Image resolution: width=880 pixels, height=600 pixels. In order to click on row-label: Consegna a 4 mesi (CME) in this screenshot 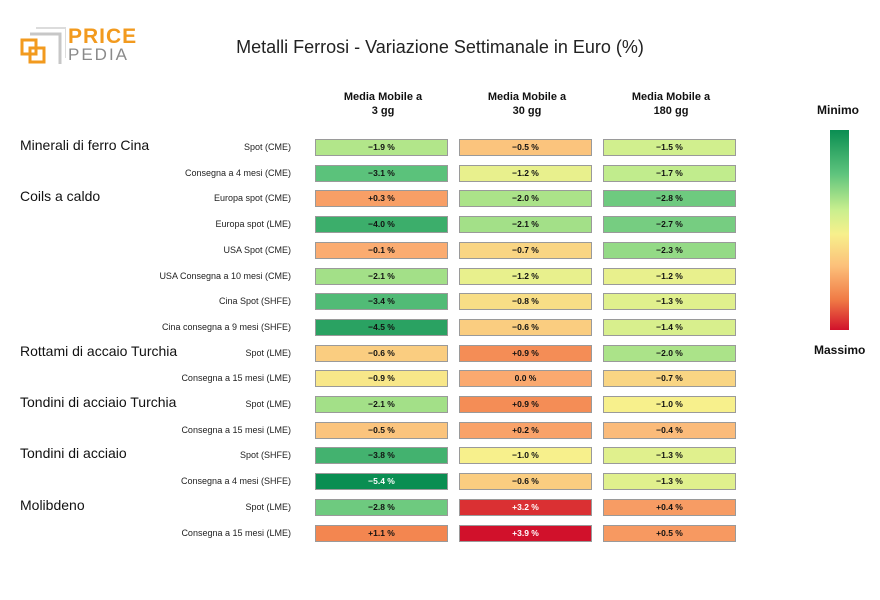, I will do `click(237, 172)`.